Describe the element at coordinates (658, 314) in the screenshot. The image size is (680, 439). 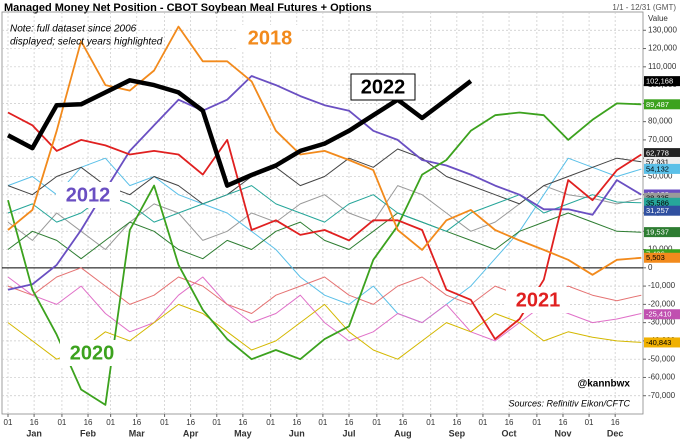
I see `end-label: -25,410` at that location.